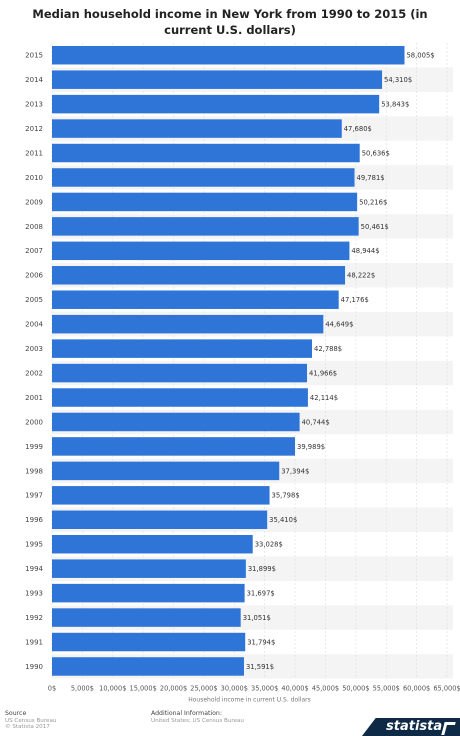 The height and width of the screenshot is (736, 460). I want to click on value-label: 49,781$, so click(371, 178).